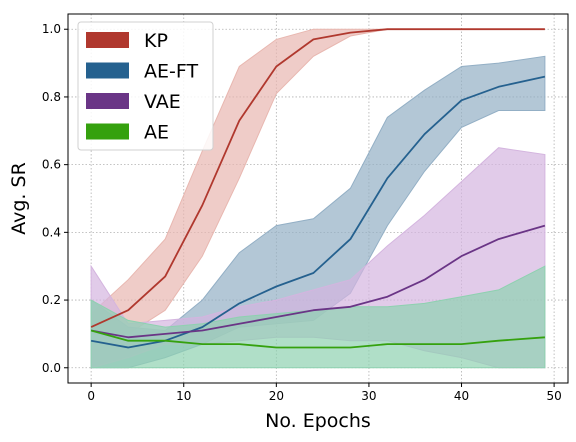  I want to click on x-axis-label: No. Epochs, so click(318, 421).